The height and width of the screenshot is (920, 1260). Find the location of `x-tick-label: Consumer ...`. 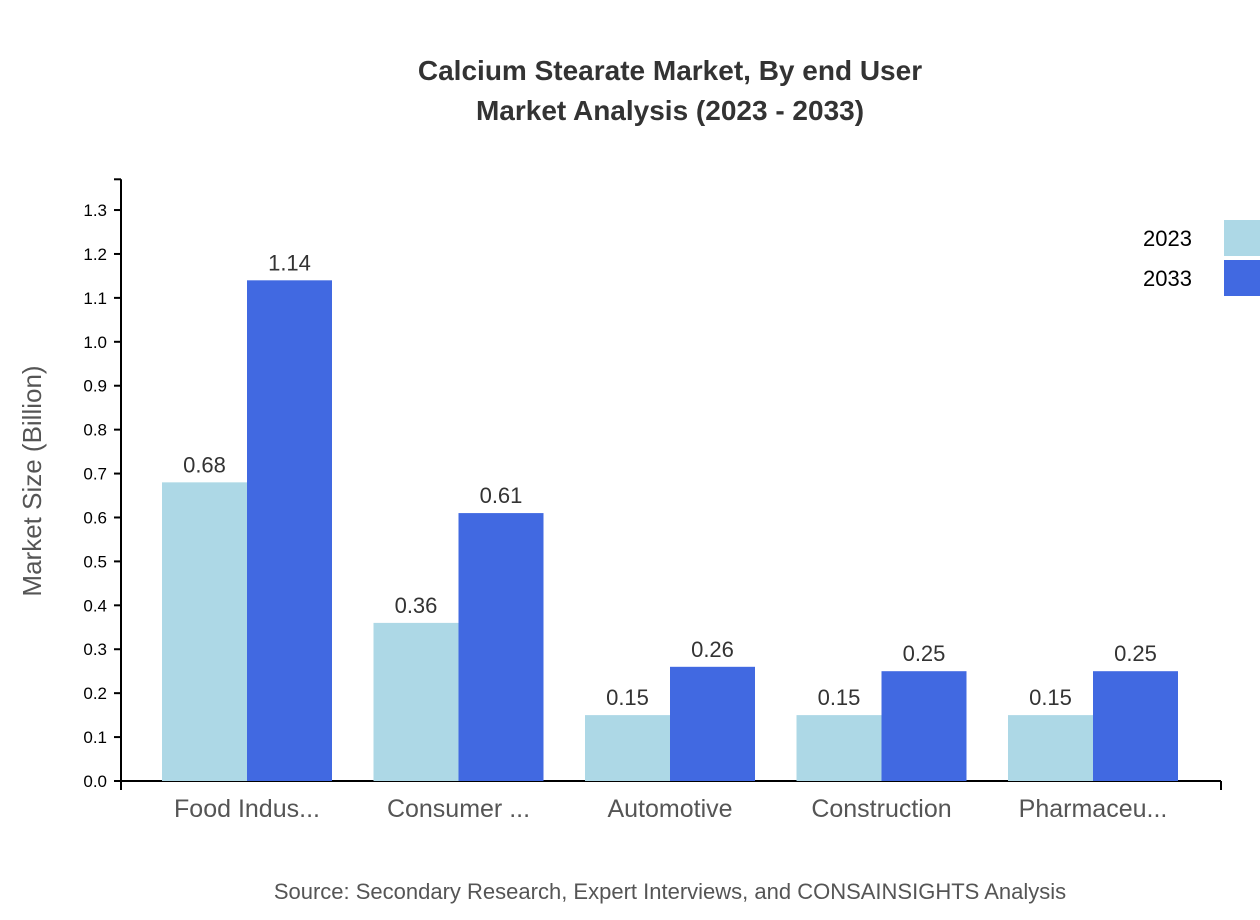

x-tick-label: Consumer ... is located at coordinates (458, 809).